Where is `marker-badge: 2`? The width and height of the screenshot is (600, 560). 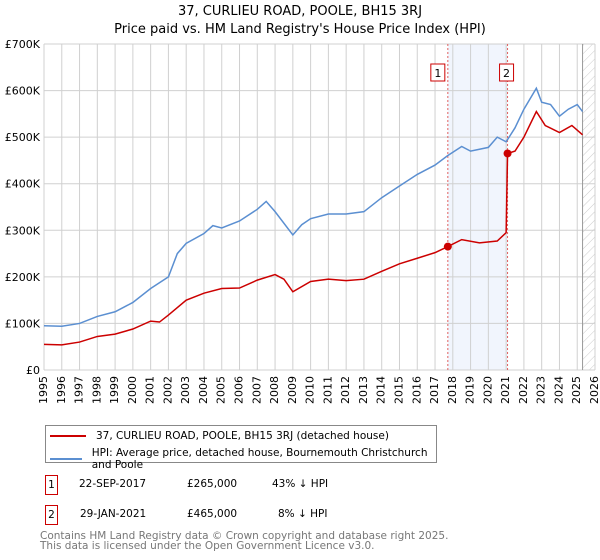 marker-badge: 2 is located at coordinates (51, 515).